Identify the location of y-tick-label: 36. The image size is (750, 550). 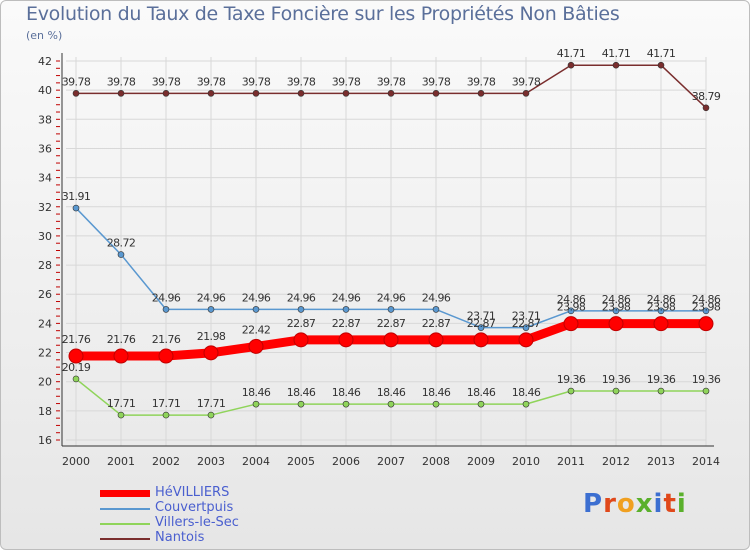
(45, 148).